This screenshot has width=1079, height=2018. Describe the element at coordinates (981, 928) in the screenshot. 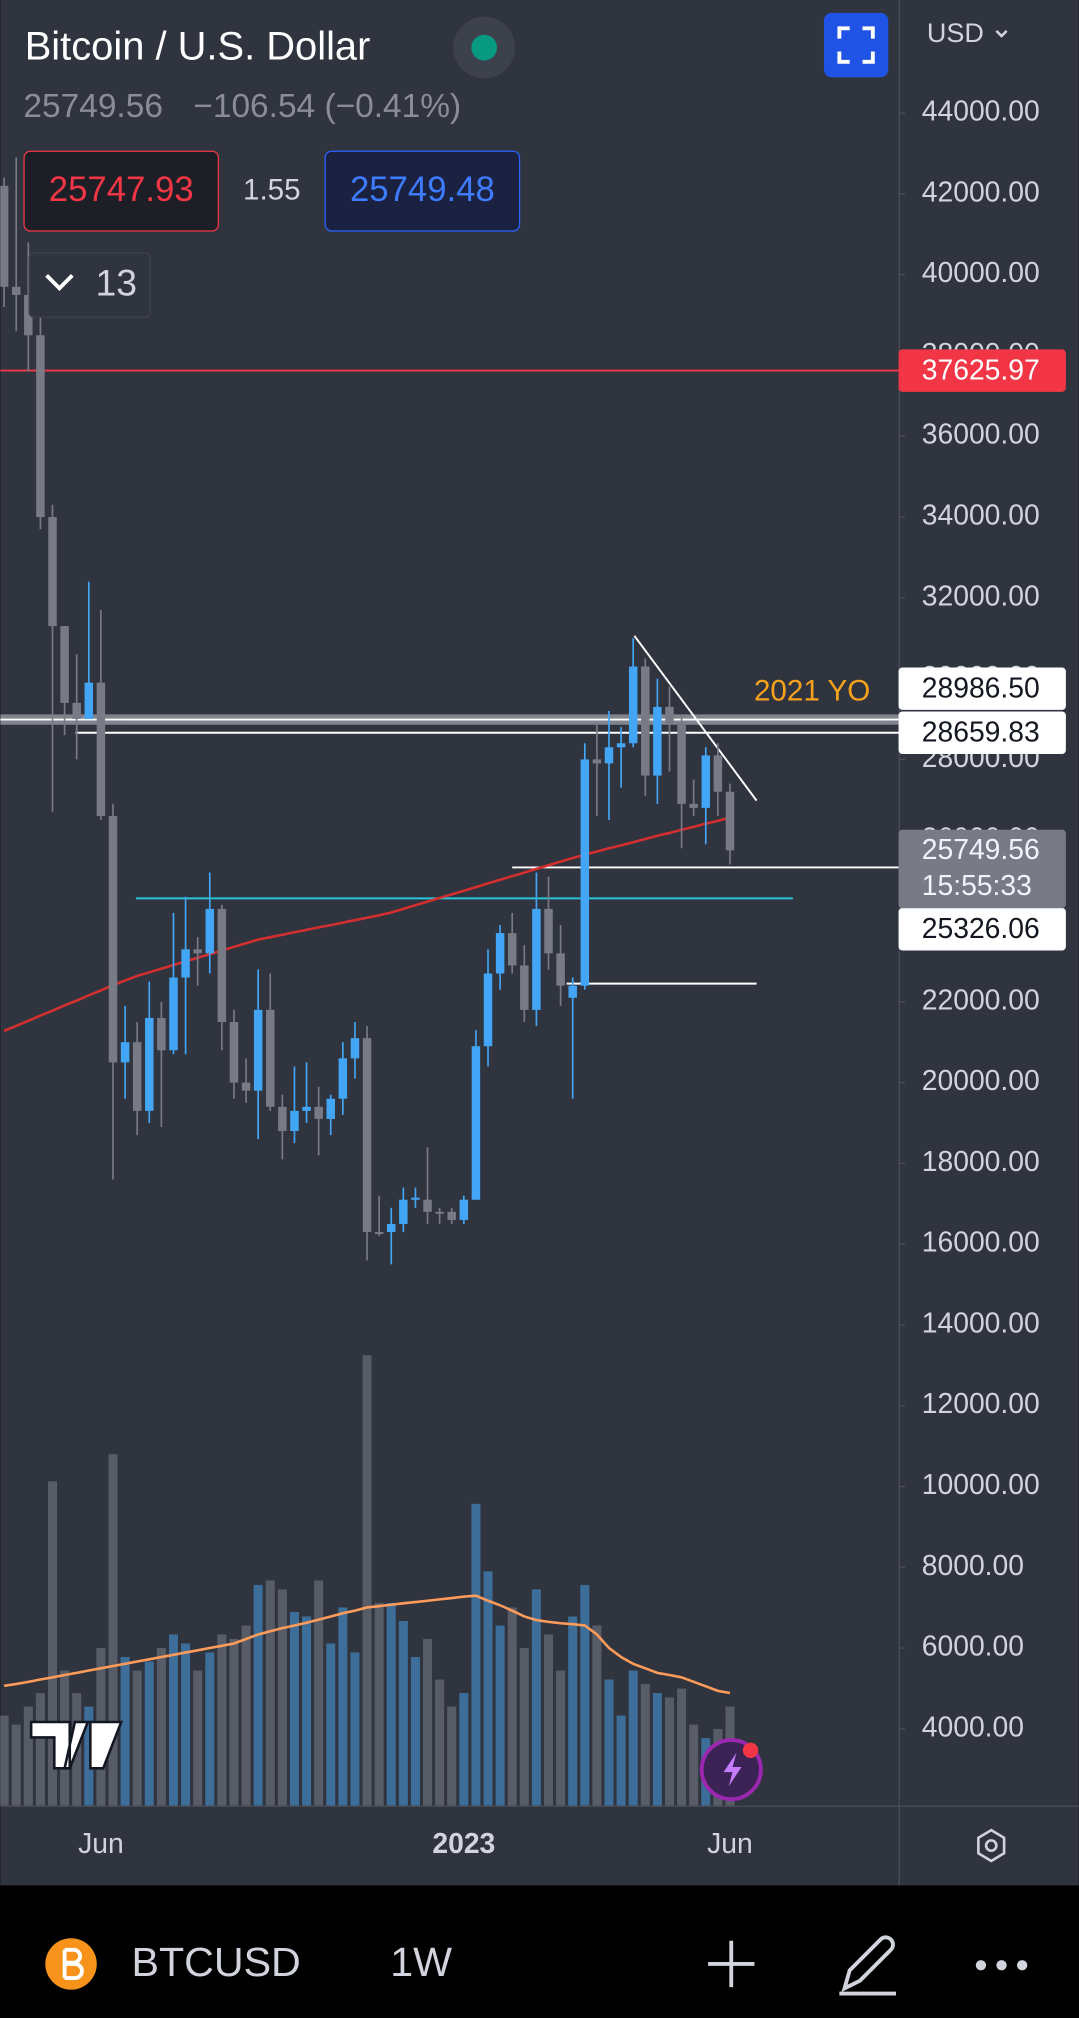

I see `price-label: 25326.06` at that location.